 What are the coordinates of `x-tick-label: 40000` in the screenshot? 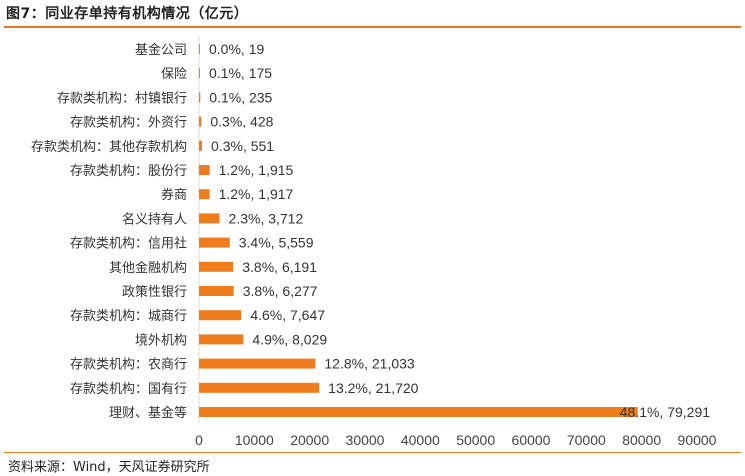 It's located at (420, 440).